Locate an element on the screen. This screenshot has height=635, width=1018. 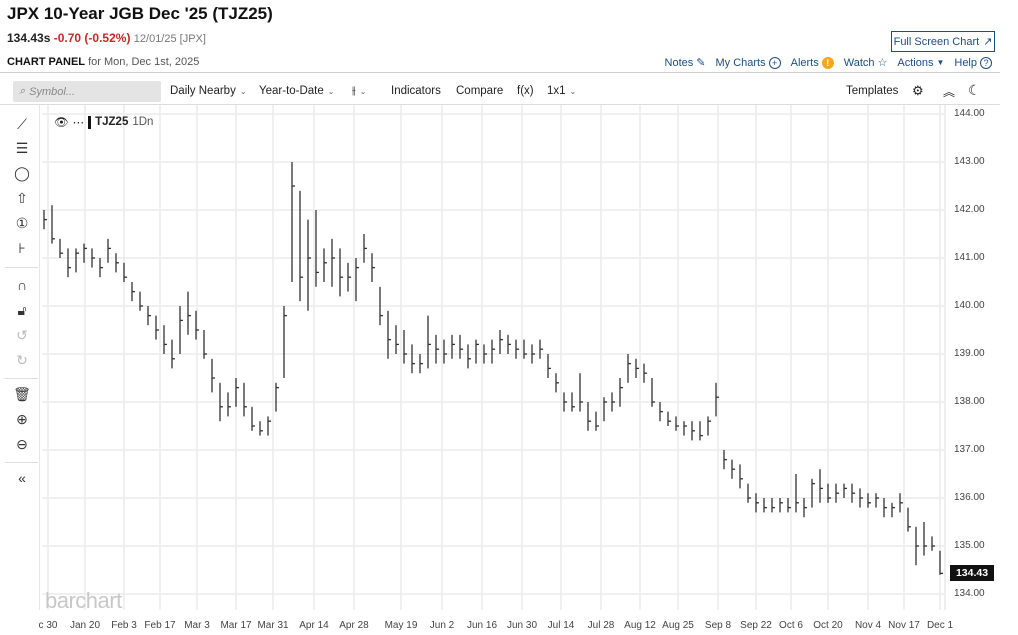
chart-type-dropdown: ⫲ ⌄ is located at coordinates (359, 91).